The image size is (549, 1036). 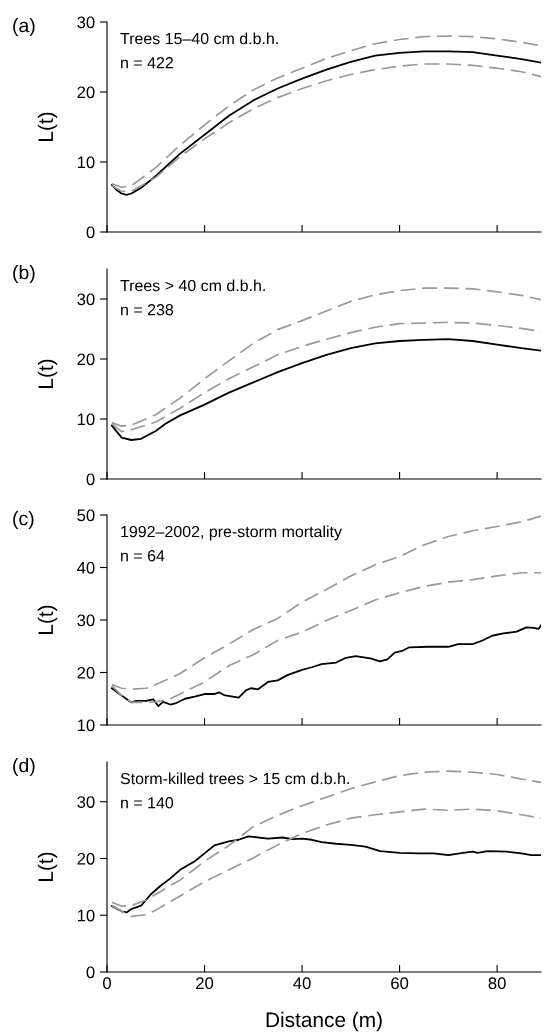 I want to click on annotation: n = 422, so click(x=147, y=63).